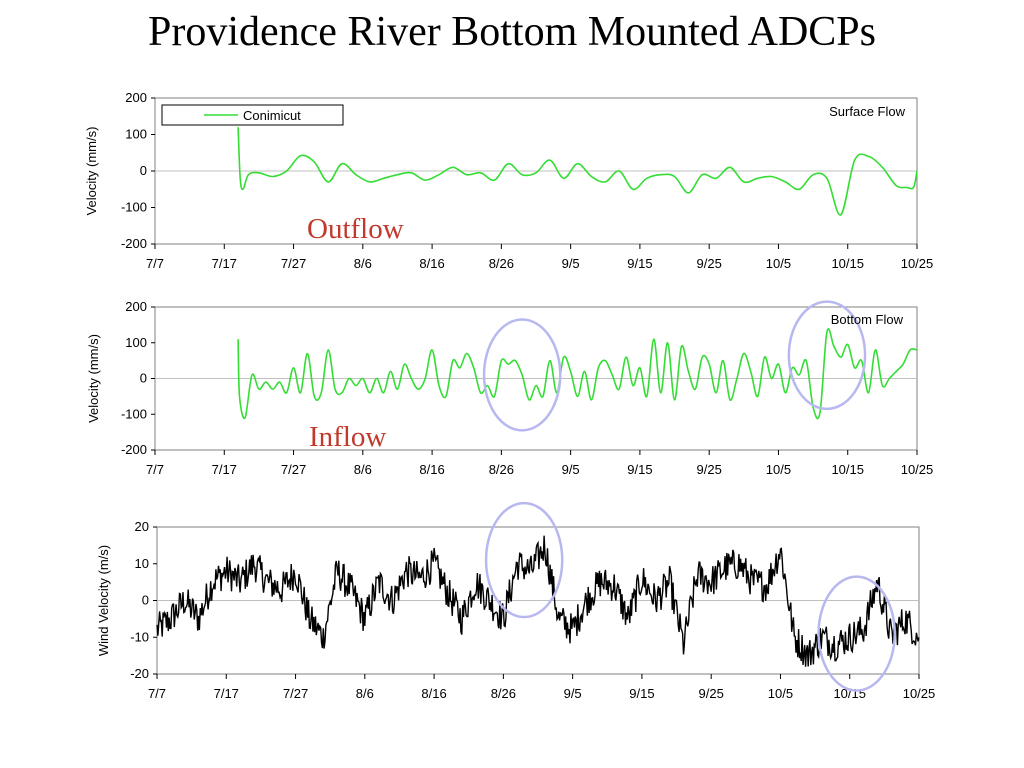 The height and width of the screenshot is (768, 1024). I want to click on corner-note-surface: Surface Flow, so click(867, 111).